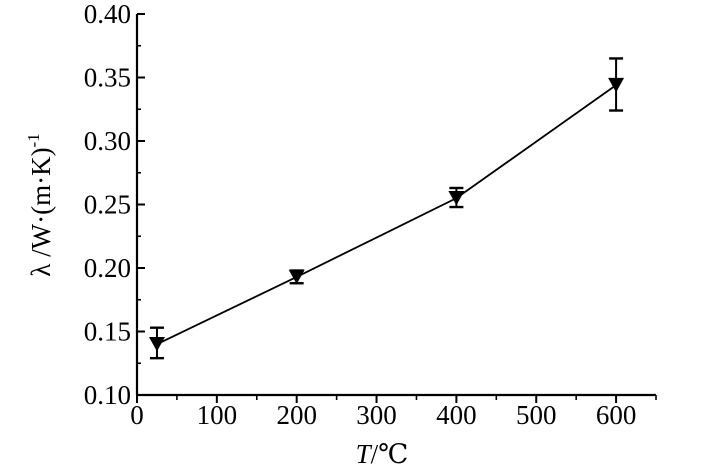 Image resolution: width=709 pixels, height=472 pixels. I want to click on x-tick-label: 500, so click(536, 415).